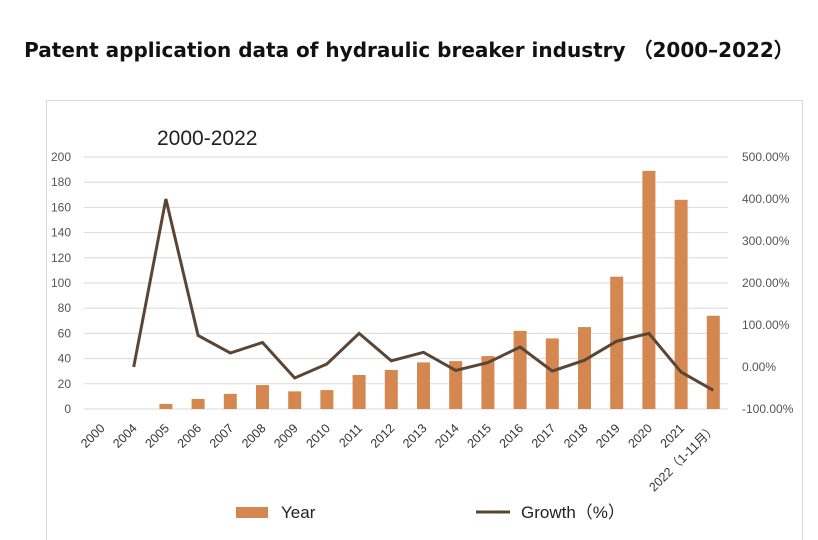 Image resolution: width=818 pixels, height=540 pixels. I want to click on y-left-tick-label: 80, so click(65, 308).